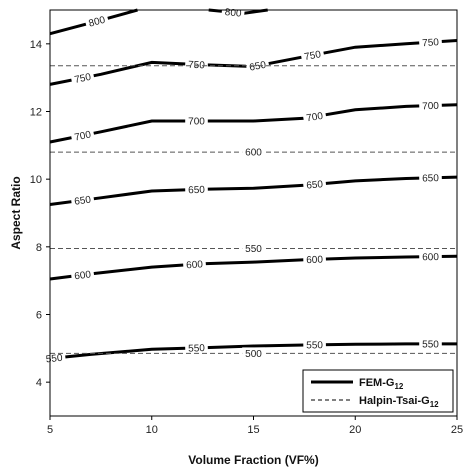 The height and width of the screenshot is (474, 474). Describe the element at coordinates (39, 248) in the screenshot. I see `y-tick-label: 8` at that location.